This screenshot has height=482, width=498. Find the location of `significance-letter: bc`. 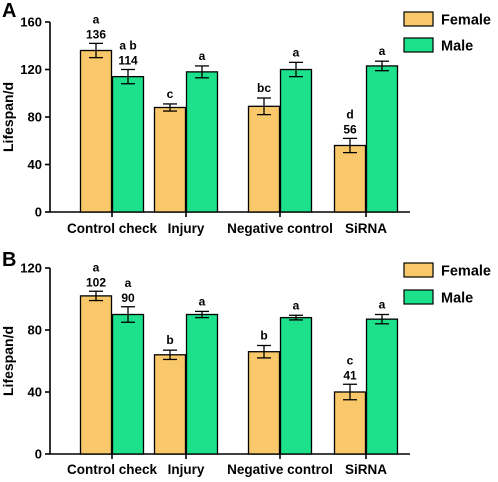

significance-letter: bc is located at coordinates (264, 88).